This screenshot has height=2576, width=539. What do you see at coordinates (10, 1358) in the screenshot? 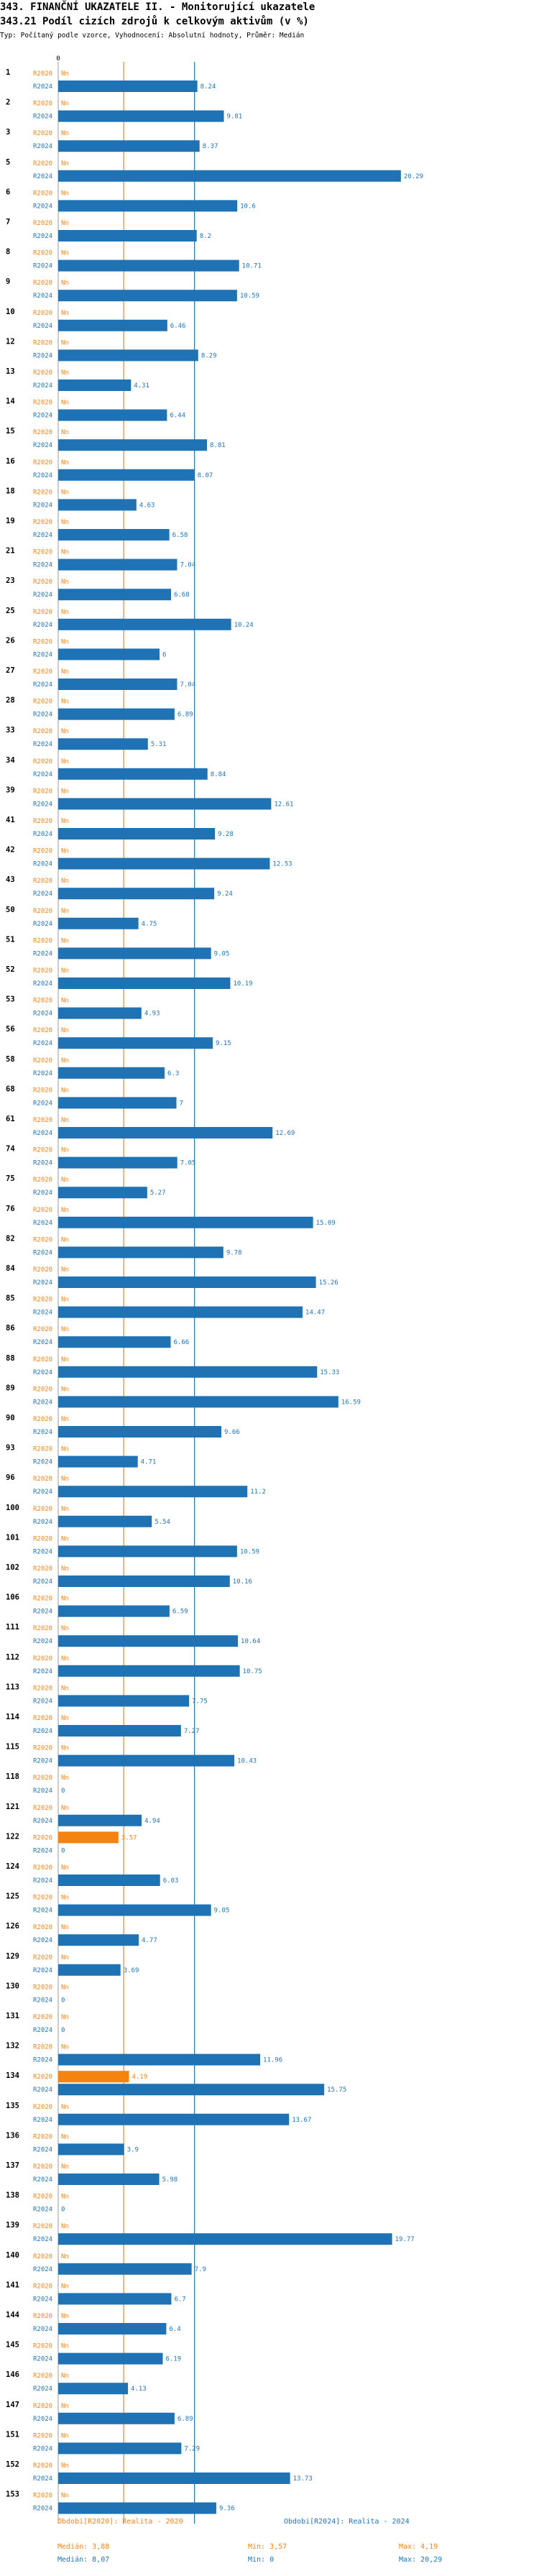
I see `category-label: 88` at bounding box center [10, 1358].